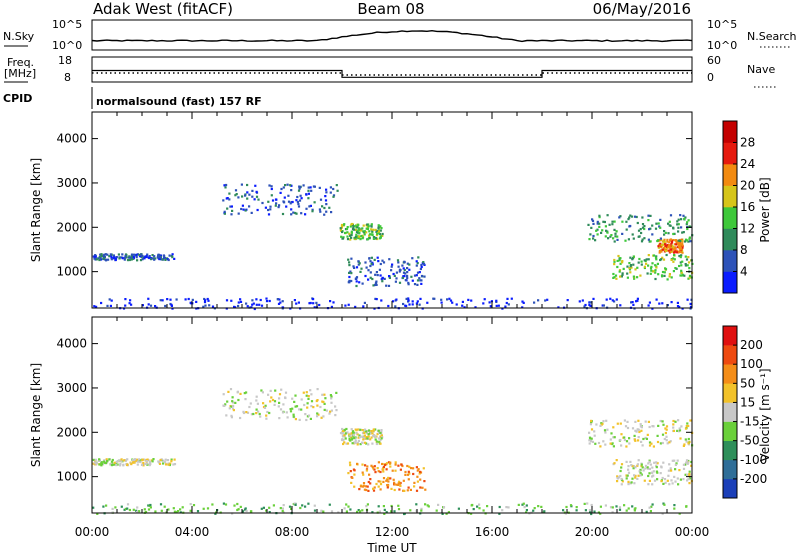  Describe the element at coordinates (750, 441) in the screenshot. I see `velocity-colorbar-tick-label: -50` at that location.